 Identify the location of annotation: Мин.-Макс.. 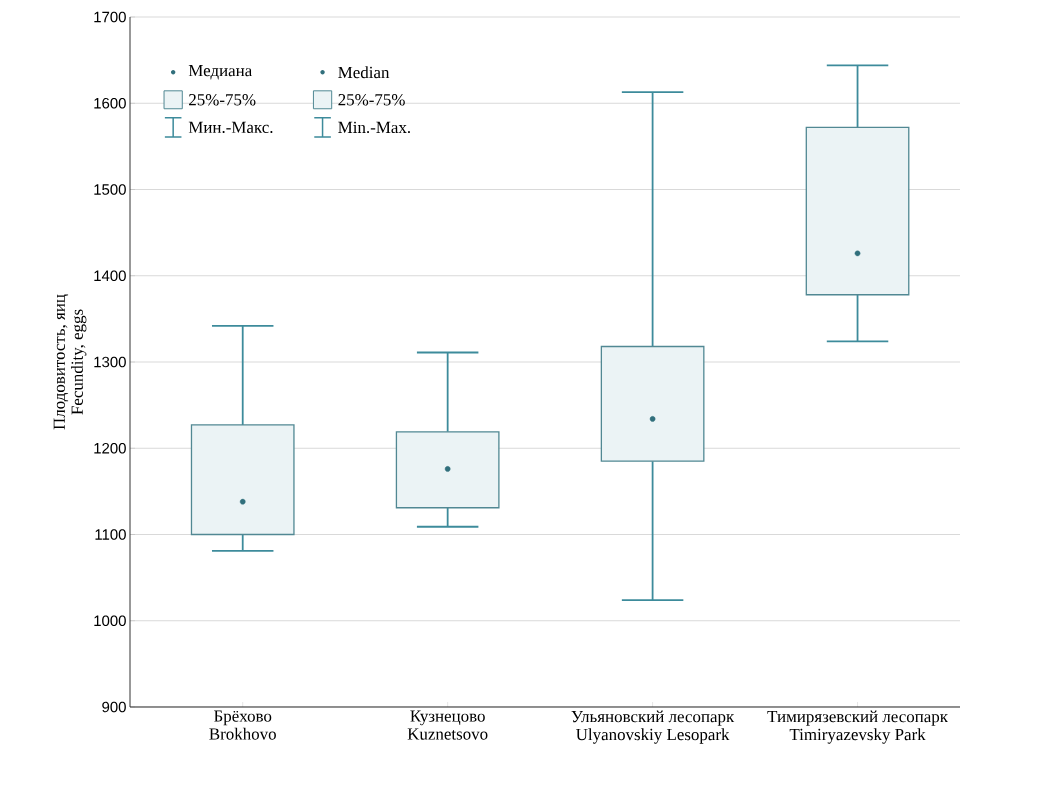
(230, 127).